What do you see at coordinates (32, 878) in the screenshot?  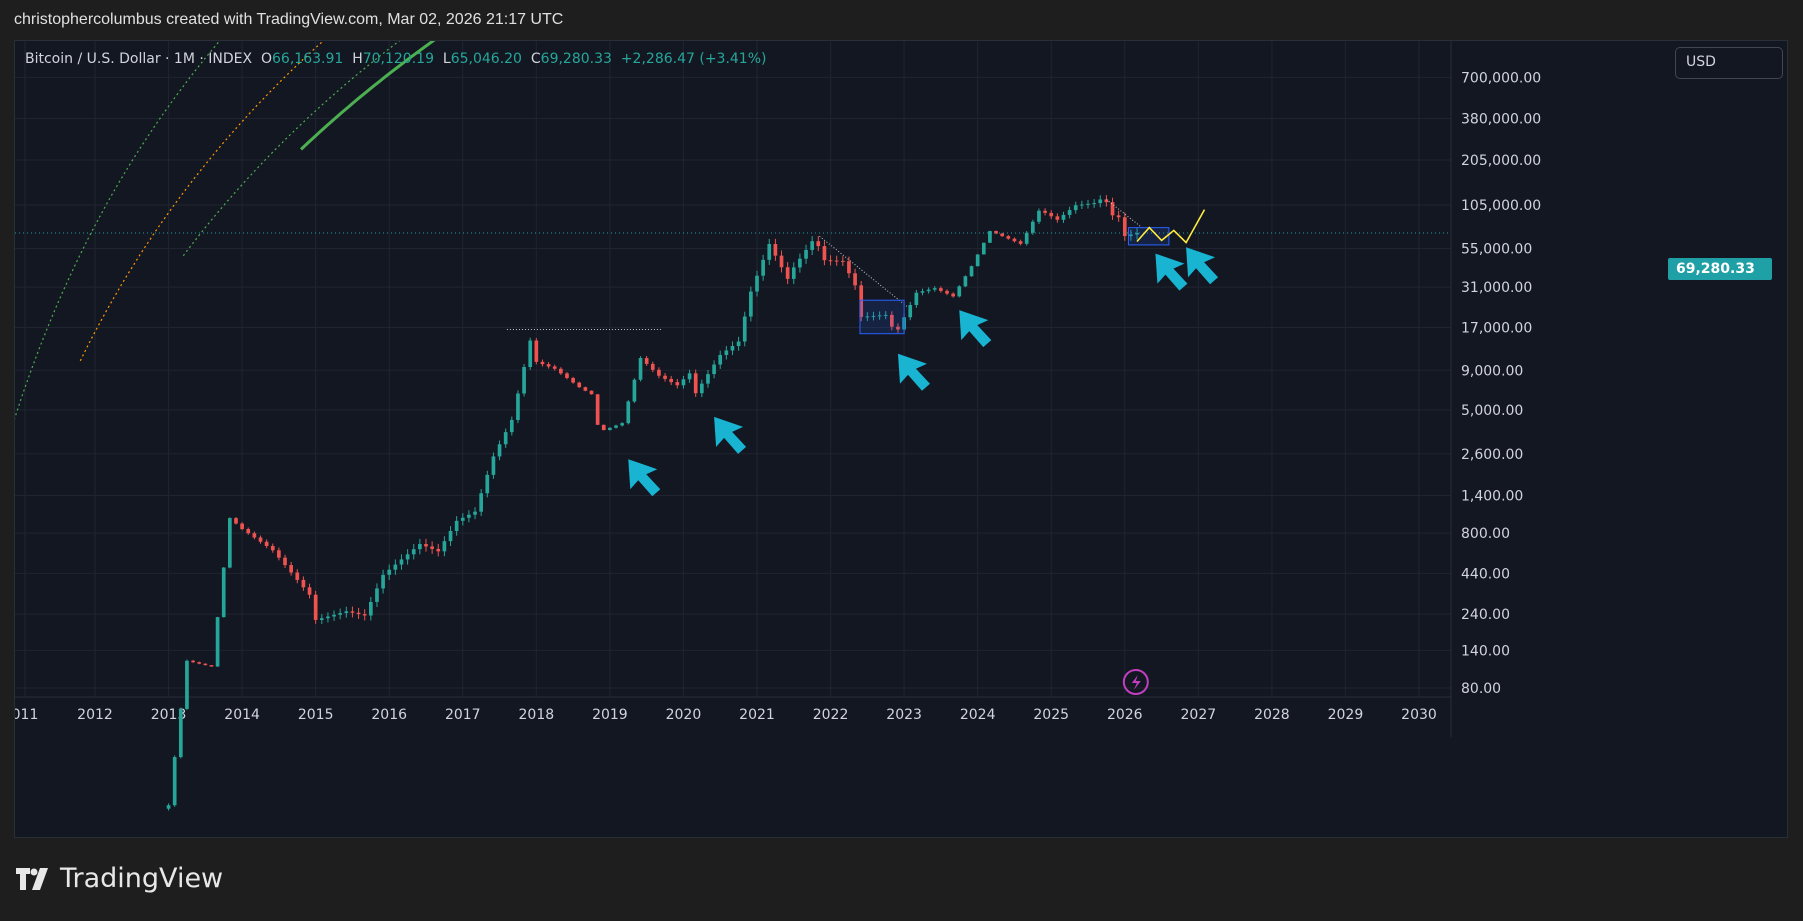 I see `tradingview-logo-icon` at bounding box center [32, 878].